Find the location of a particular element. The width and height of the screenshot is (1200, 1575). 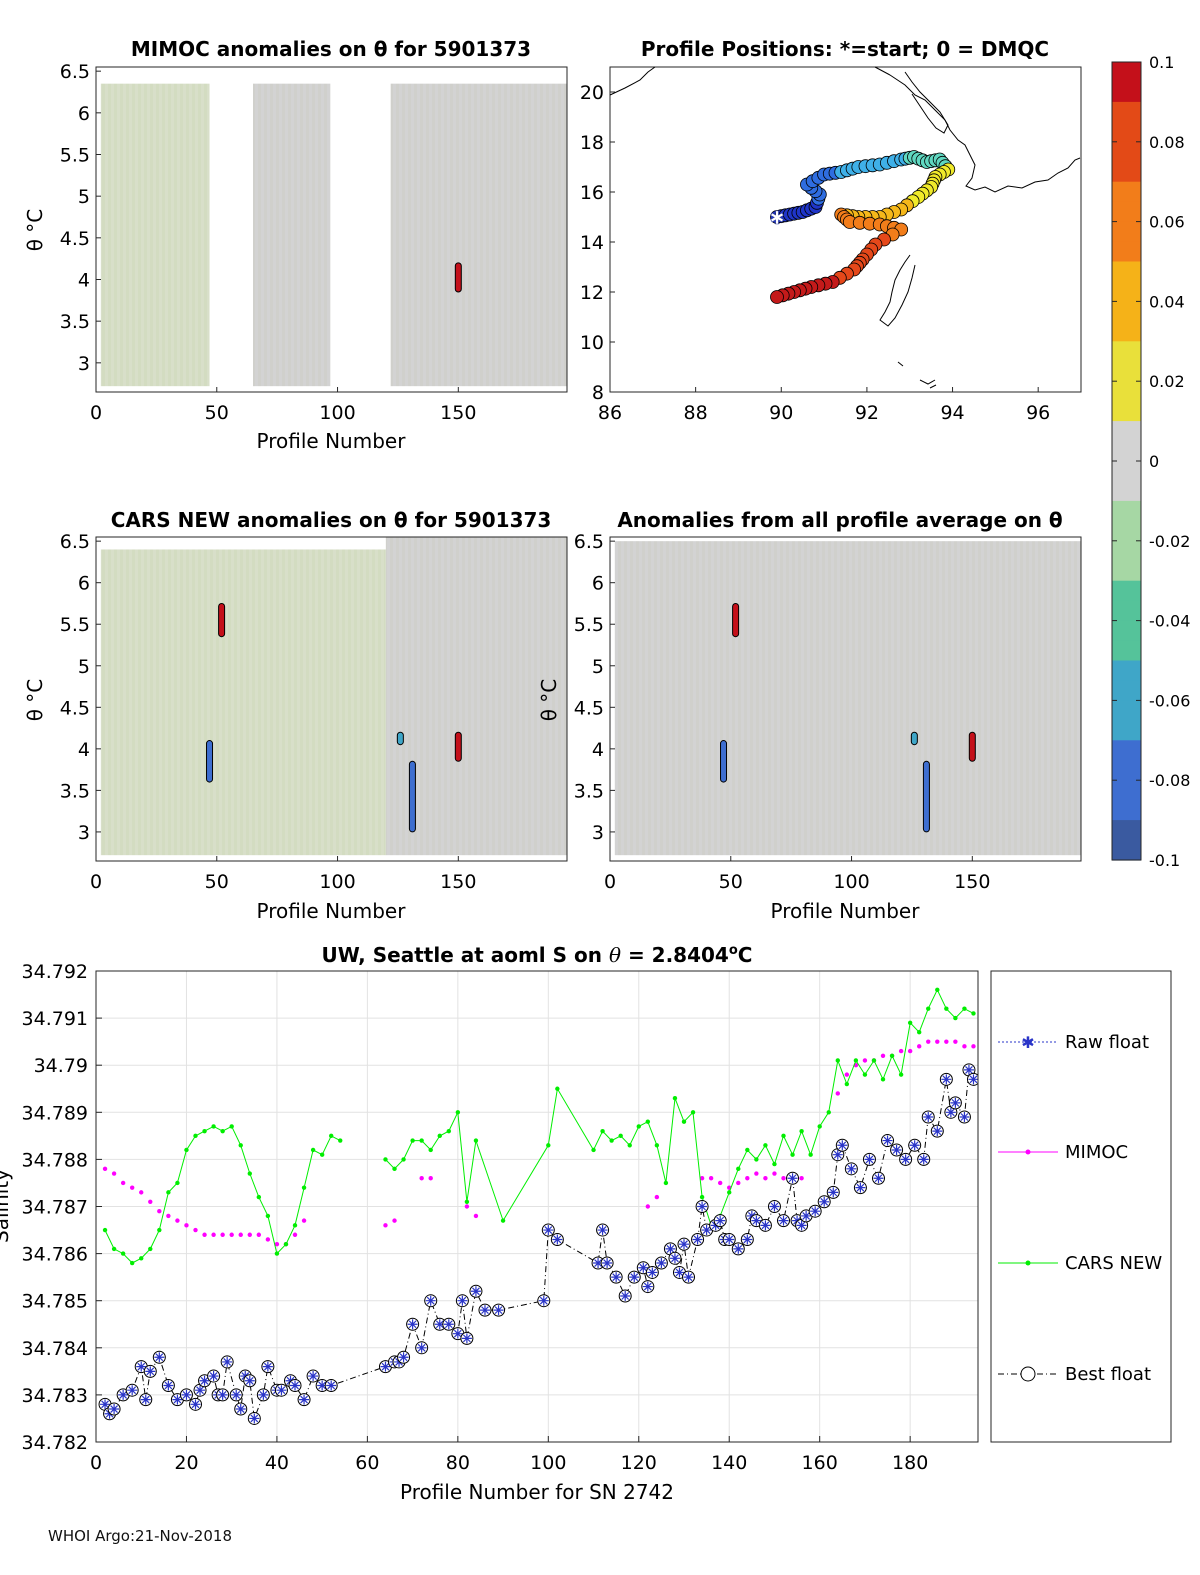

legend-cars-marker is located at coordinates (1028, 1263).